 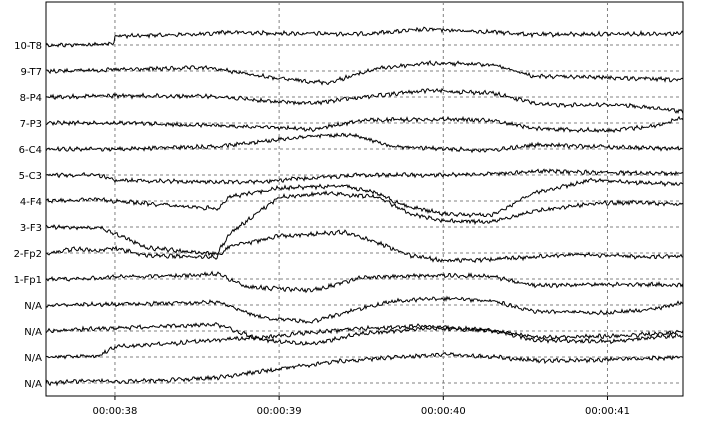 I want to click on channel-label: 10-T8, so click(x=28, y=46).